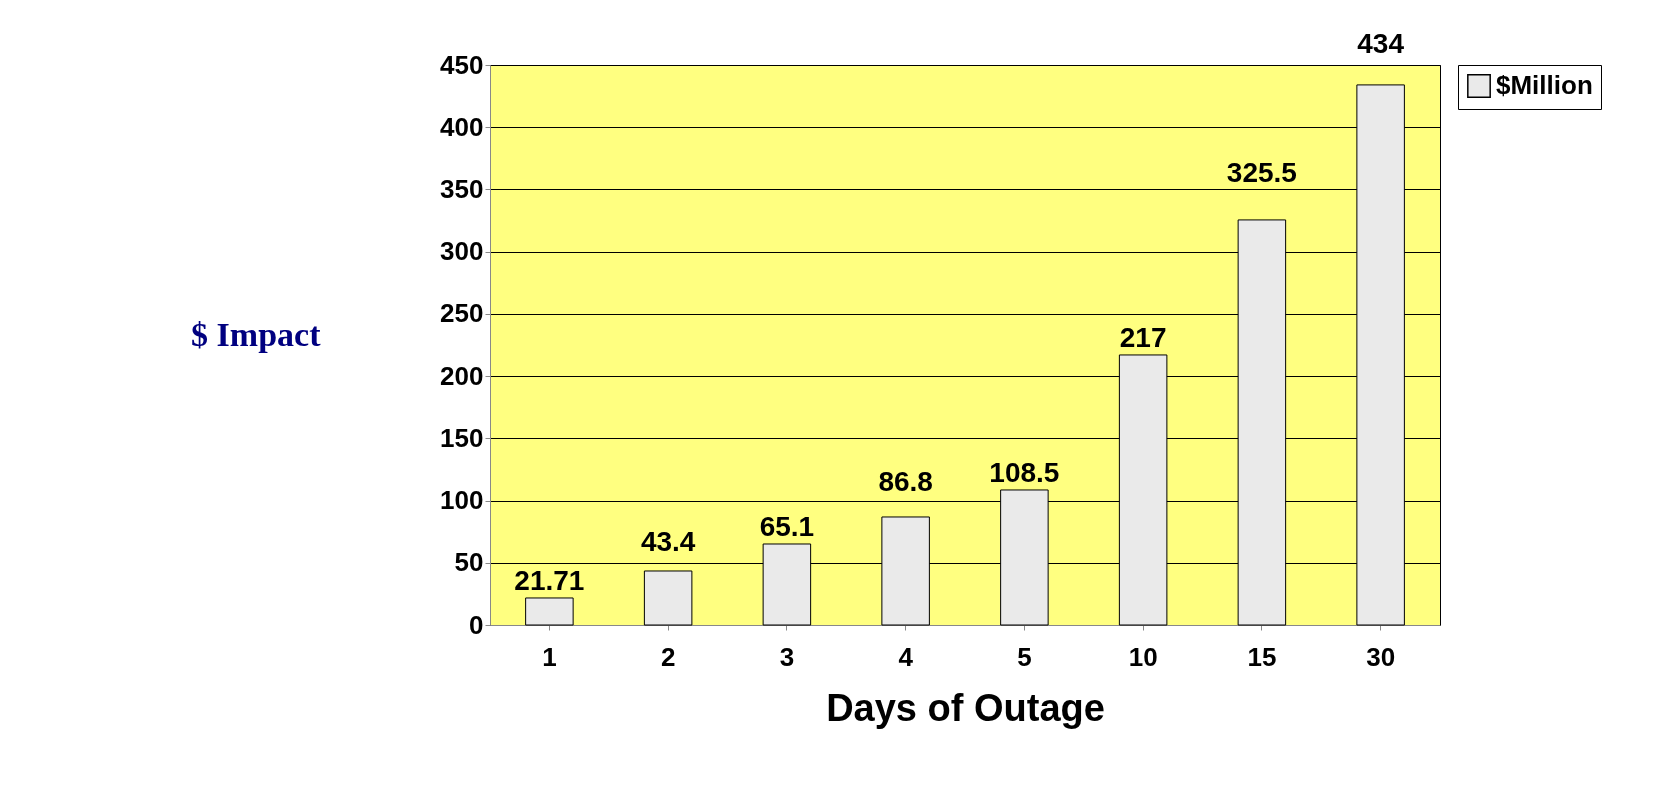 The width and height of the screenshot is (1653, 787). I want to click on x-tick-label: 30, so click(1381, 656).